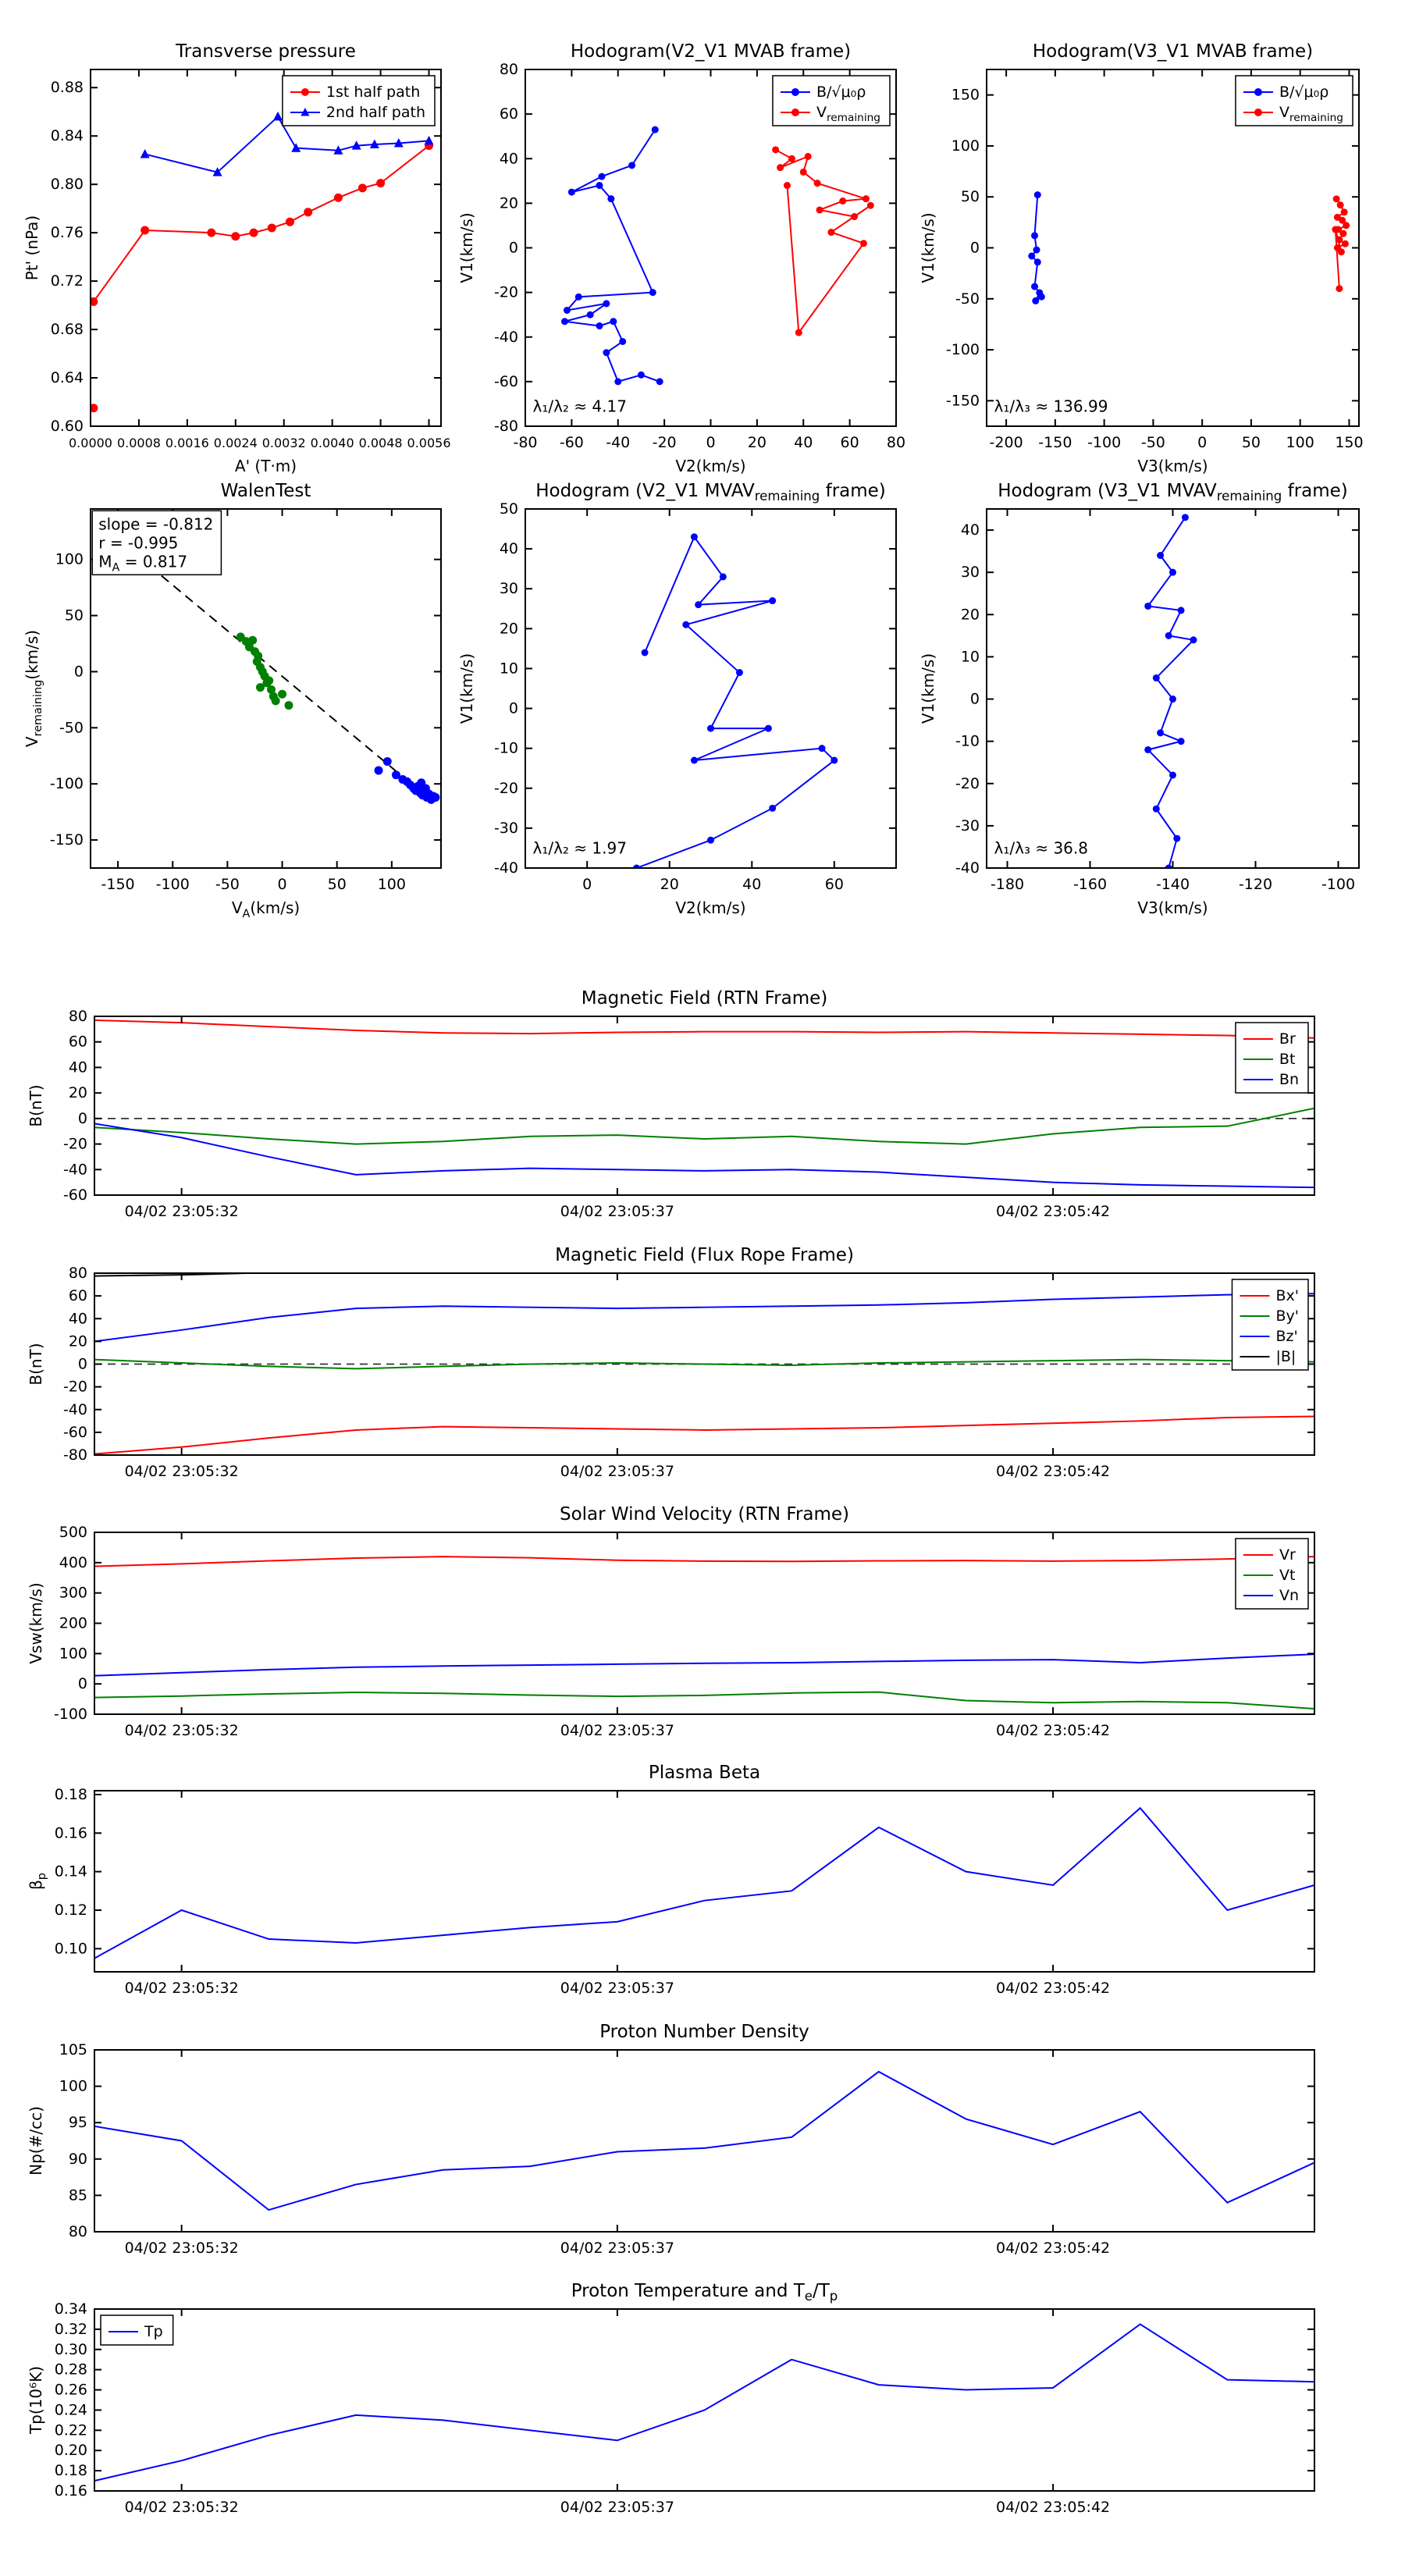  What do you see at coordinates (266, 51) in the screenshot?
I see `plot-title: Transverse pressure` at bounding box center [266, 51].